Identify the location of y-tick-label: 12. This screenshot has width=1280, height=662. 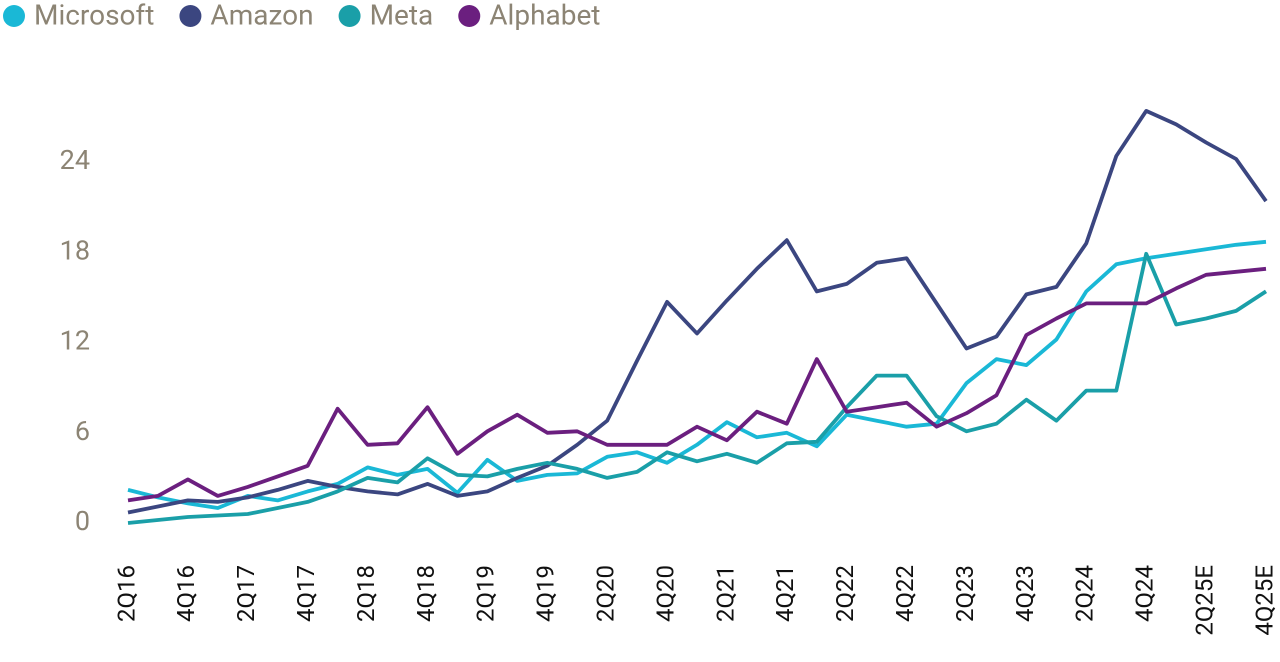
(75, 341).